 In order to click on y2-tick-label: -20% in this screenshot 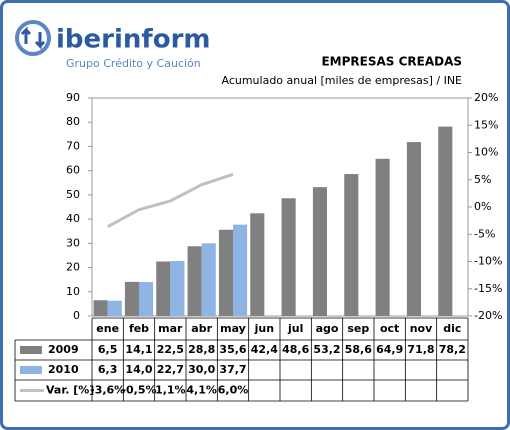, I will do `click(488, 315)`.